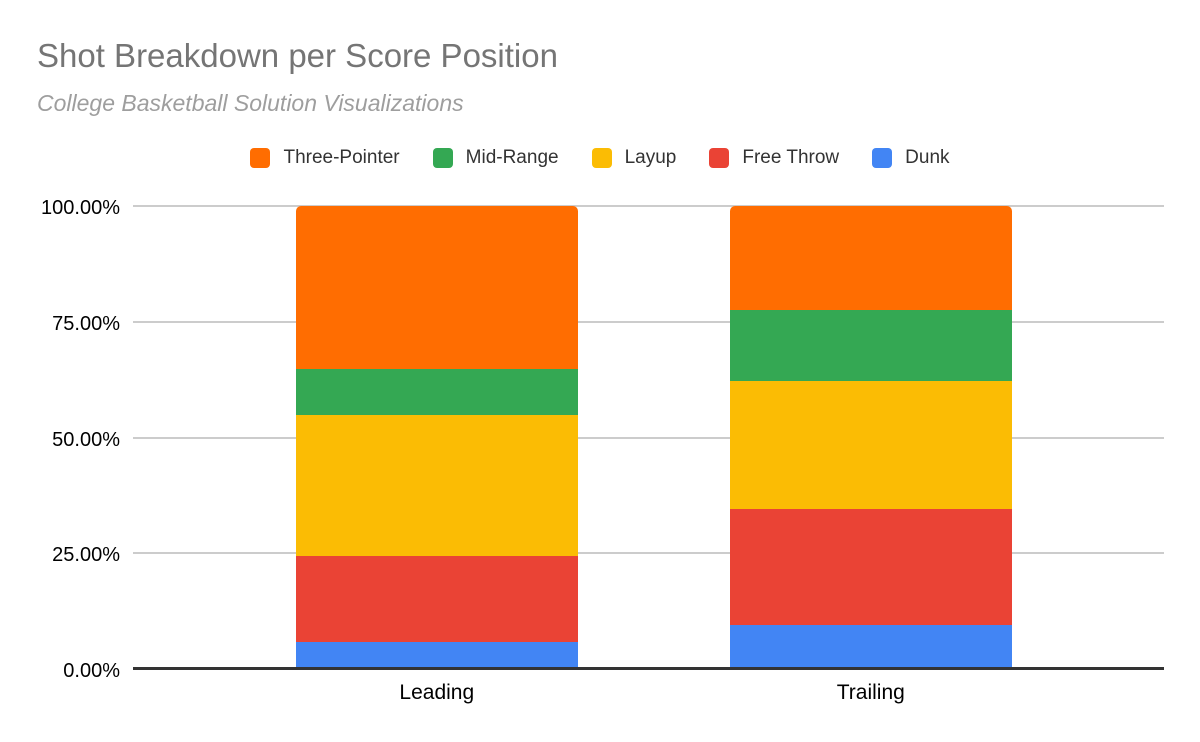 The image size is (1200, 742). Describe the element at coordinates (791, 157) in the screenshot. I see `legend-label: Free Throw` at that location.